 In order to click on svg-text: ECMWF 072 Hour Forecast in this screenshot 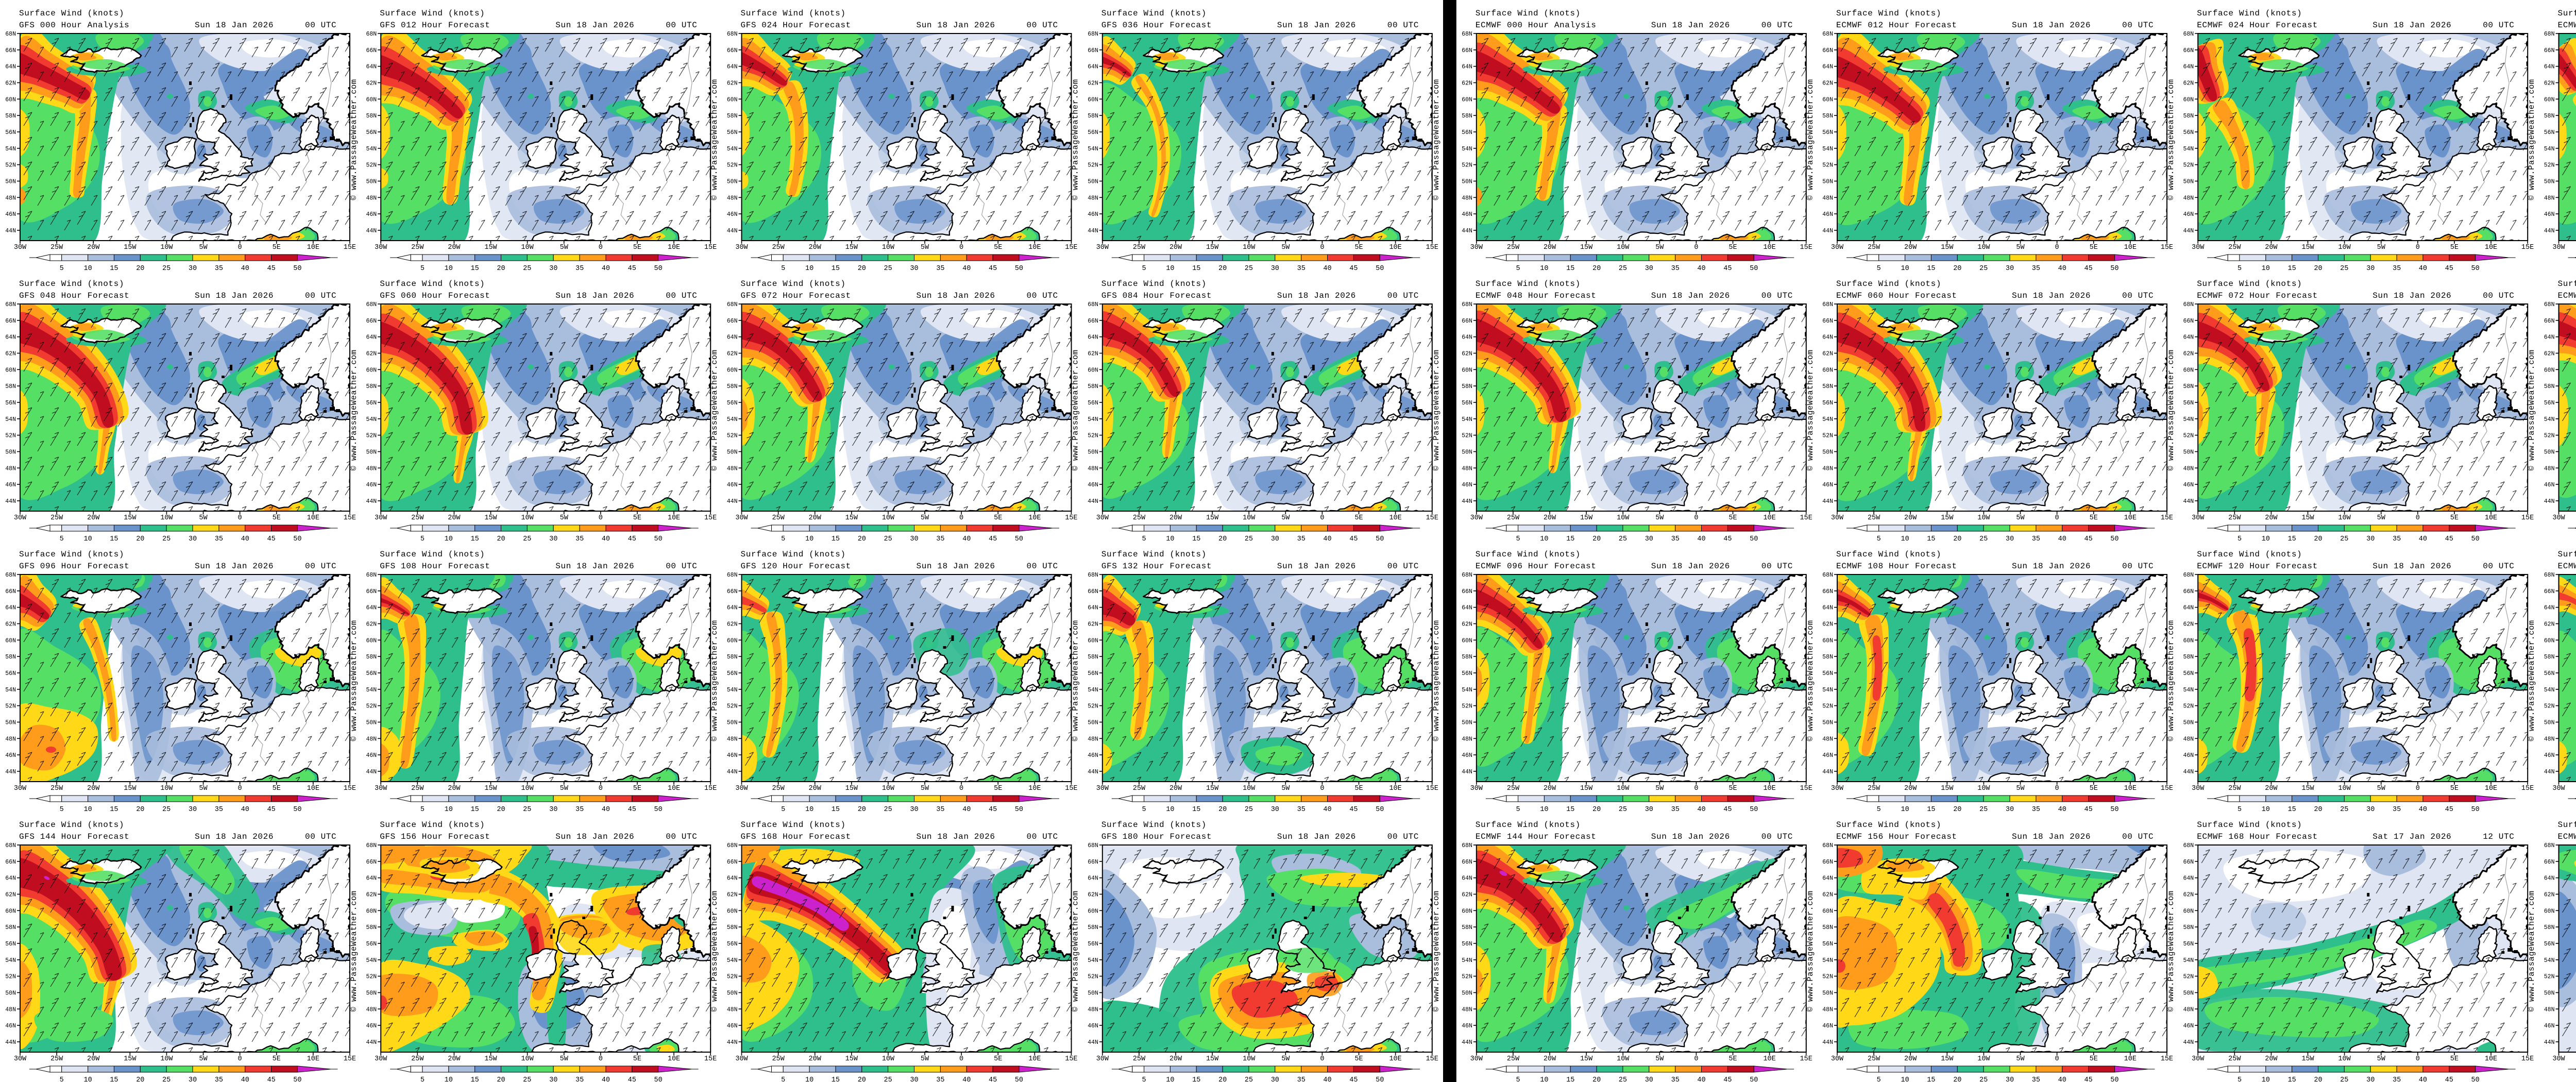, I will do `click(2257, 296)`.